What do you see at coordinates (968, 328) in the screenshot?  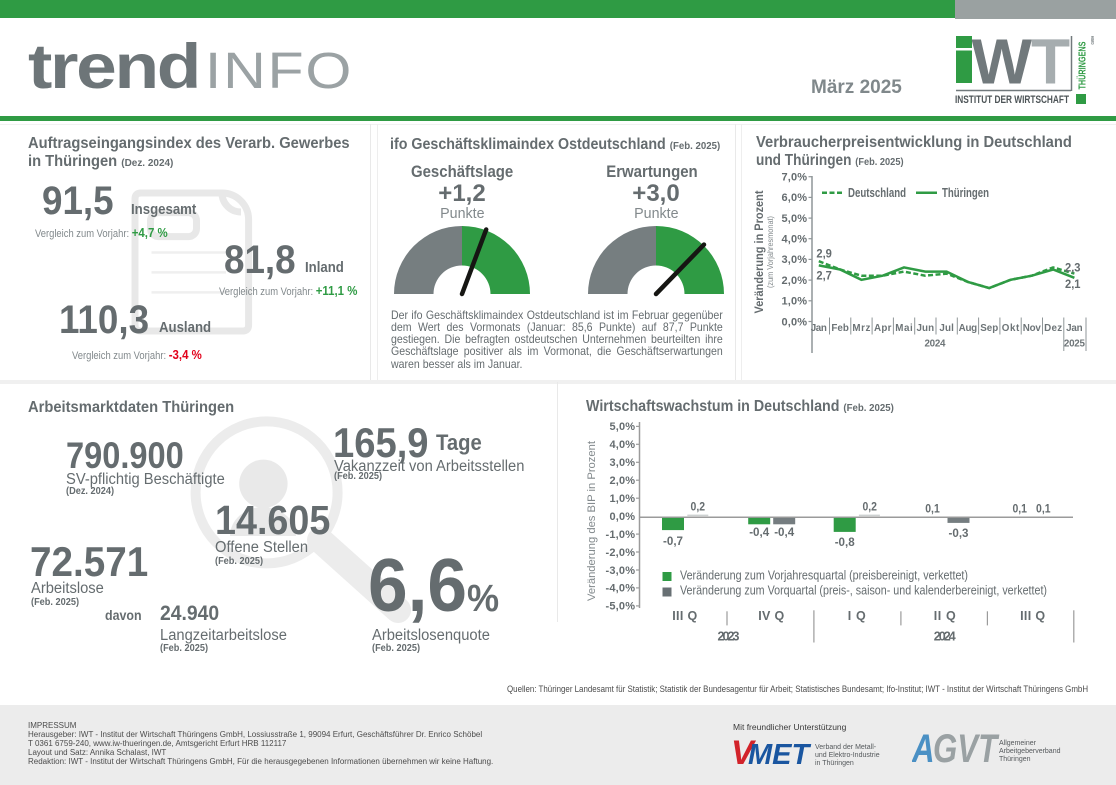 I see `svg-text: Aug` at bounding box center [968, 328].